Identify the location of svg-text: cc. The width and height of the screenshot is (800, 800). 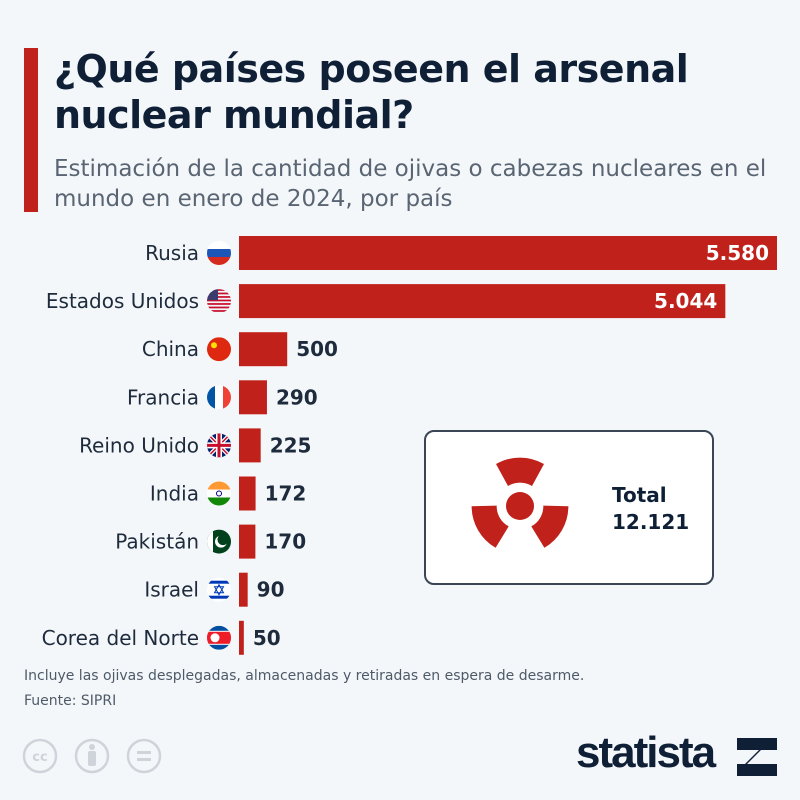
(39, 757).